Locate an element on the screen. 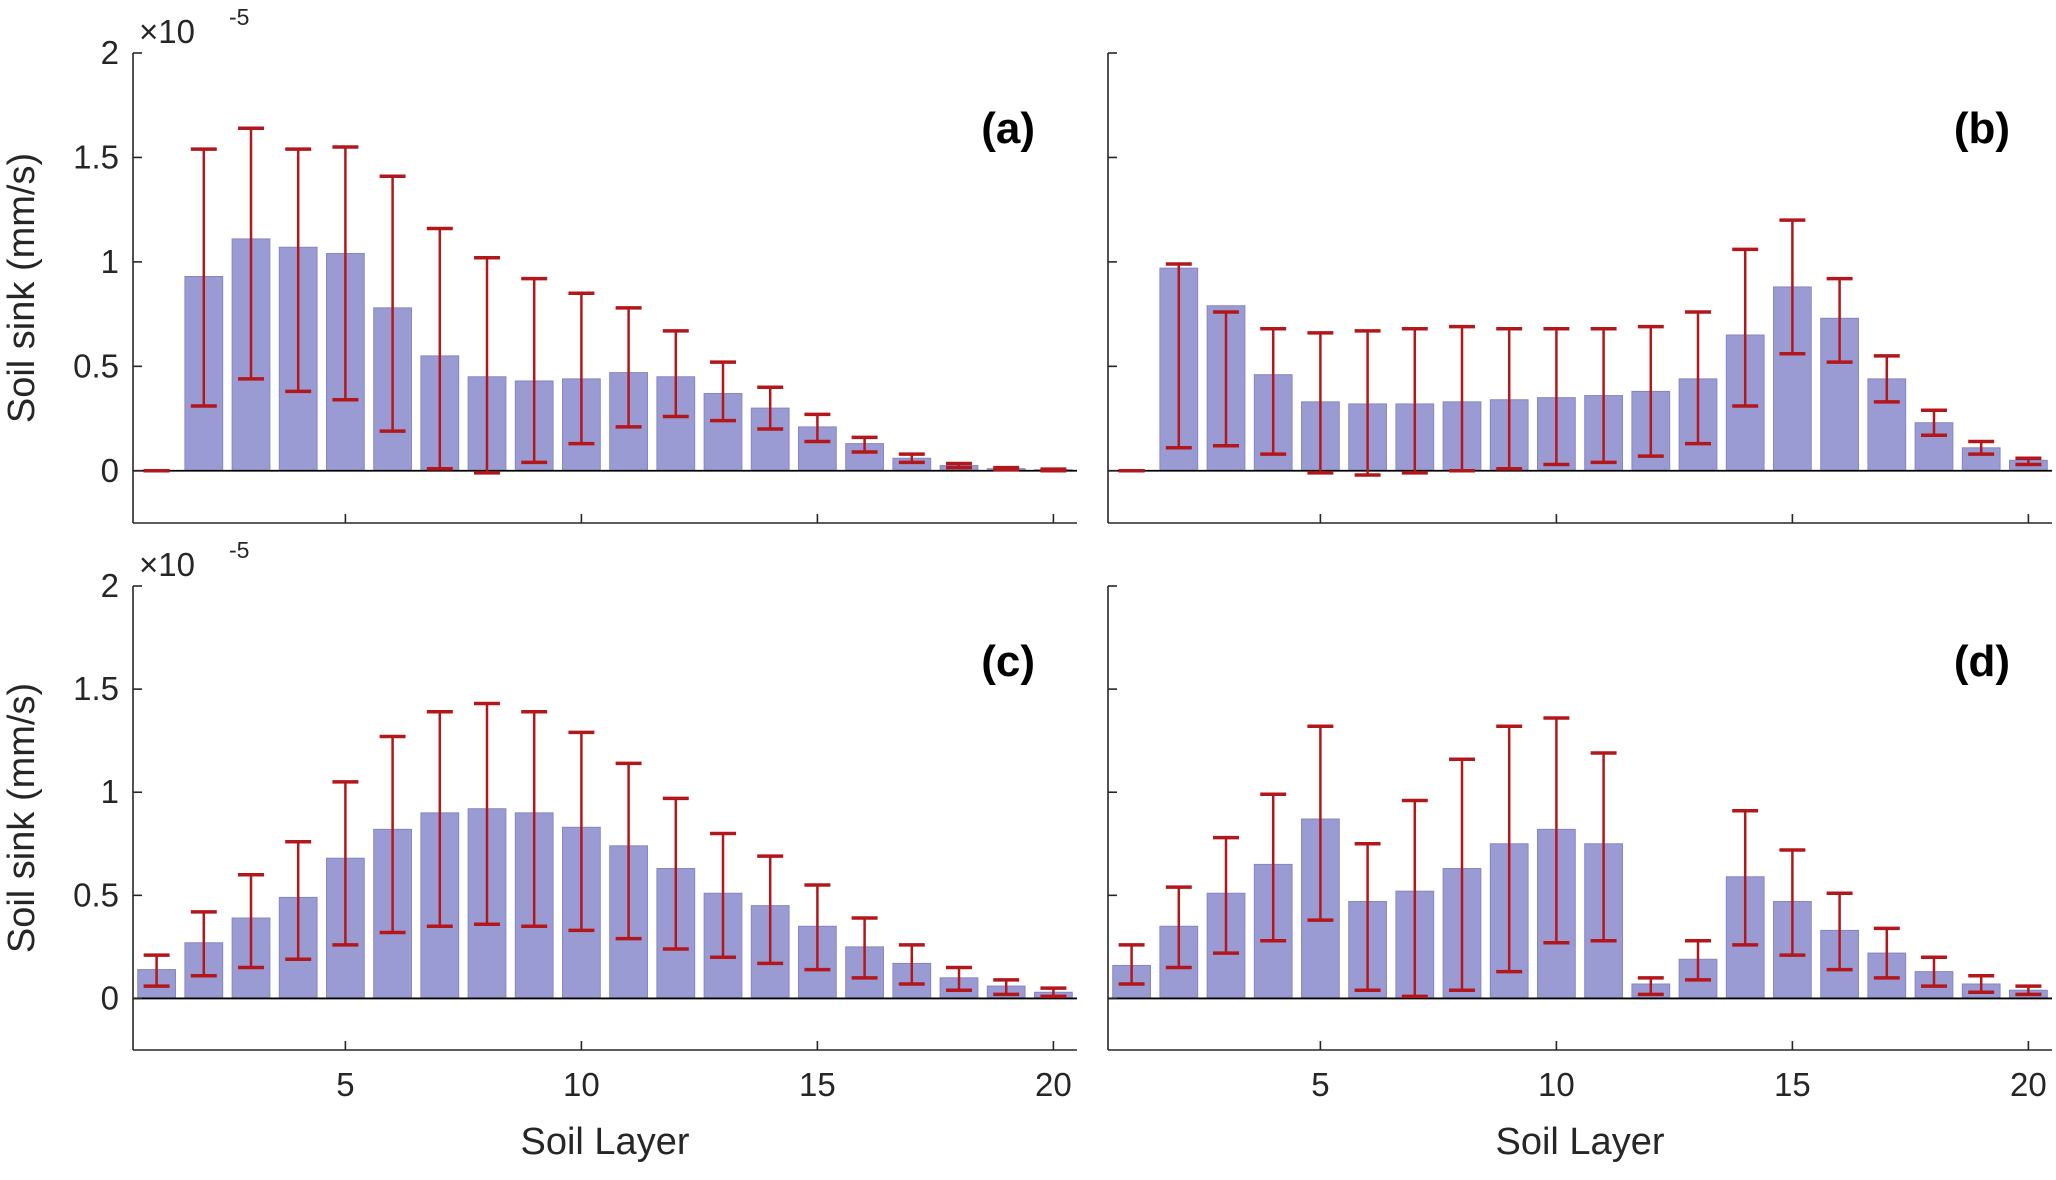 This screenshot has width=2056, height=1180. panel-label: (a) is located at coordinates (1008, 128).